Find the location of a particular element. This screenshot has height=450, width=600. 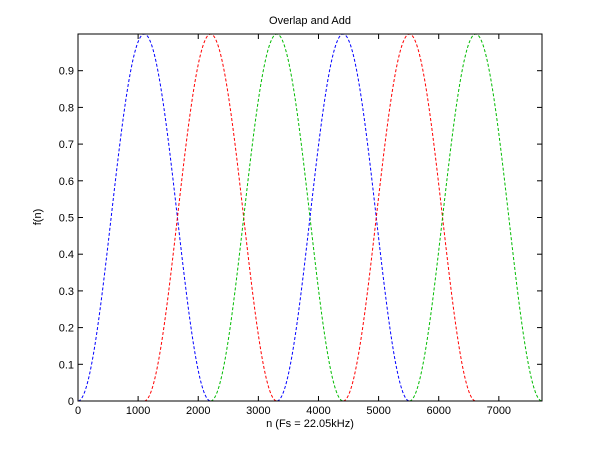

y-tick-label: 0.8 is located at coordinates (66, 108).